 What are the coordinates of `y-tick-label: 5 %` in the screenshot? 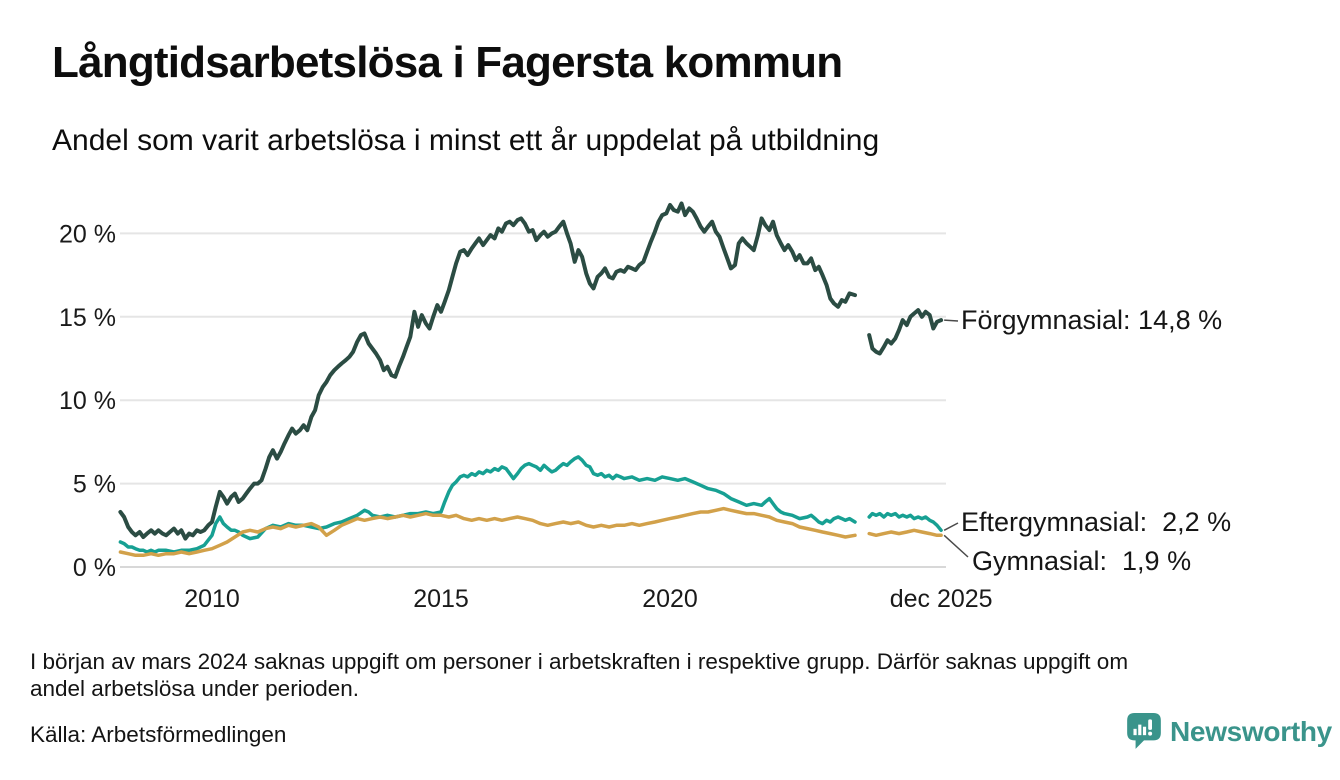 It's located at (94, 485).